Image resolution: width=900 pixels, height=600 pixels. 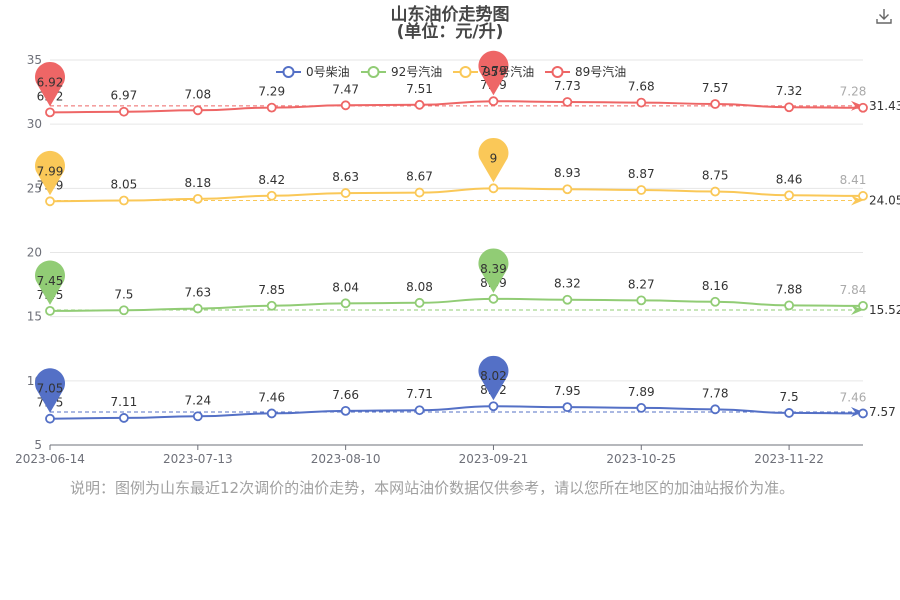 What do you see at coordinates (34, 124) in the screenshot?
I see `y-tick-label: 30` at bounding box center [34, 124].